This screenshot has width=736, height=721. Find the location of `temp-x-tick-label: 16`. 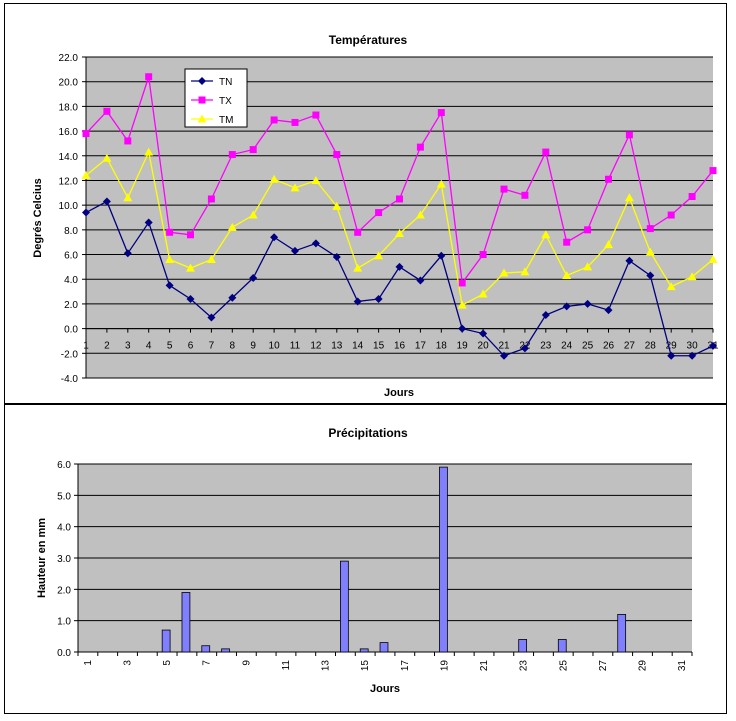

temp-x-tick-label: 16 is located at coordinates (400, 346).